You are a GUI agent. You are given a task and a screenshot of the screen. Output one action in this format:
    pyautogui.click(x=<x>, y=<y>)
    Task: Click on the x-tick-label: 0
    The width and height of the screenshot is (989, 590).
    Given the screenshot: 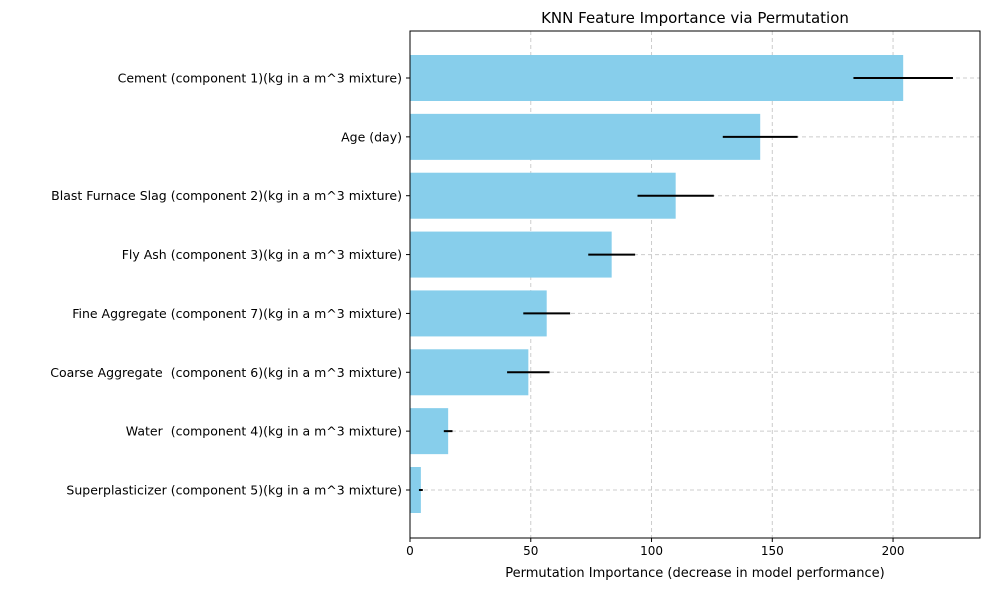 What is the action you would take?
    pyautogui.click(x=410, y=551)
    